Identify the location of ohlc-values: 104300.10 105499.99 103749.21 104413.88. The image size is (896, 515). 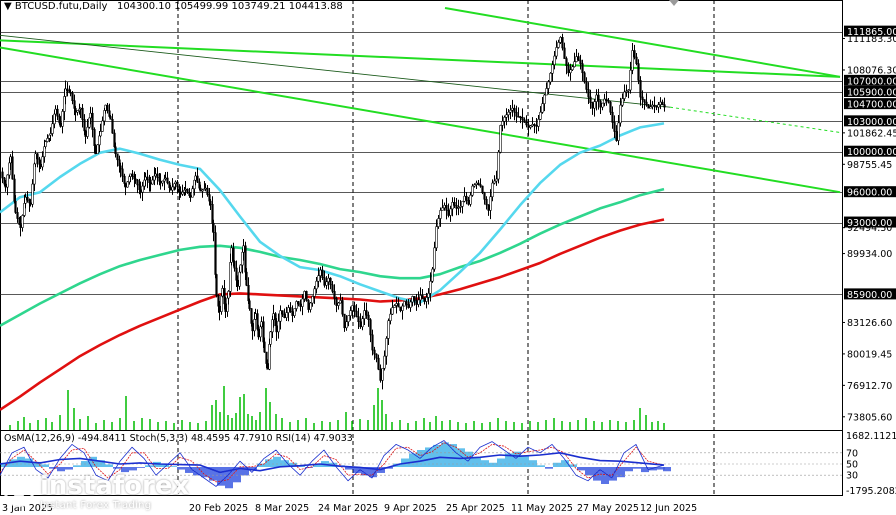
(229, 6).